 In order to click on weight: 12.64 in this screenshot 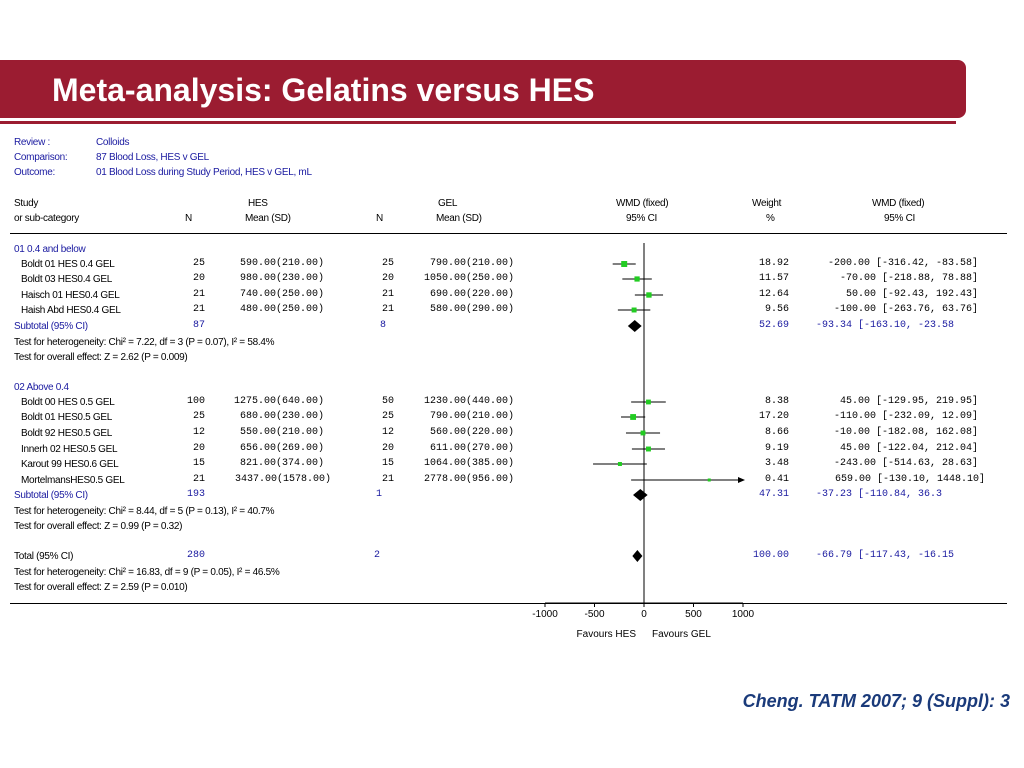, I will do `click(773, 294)`.